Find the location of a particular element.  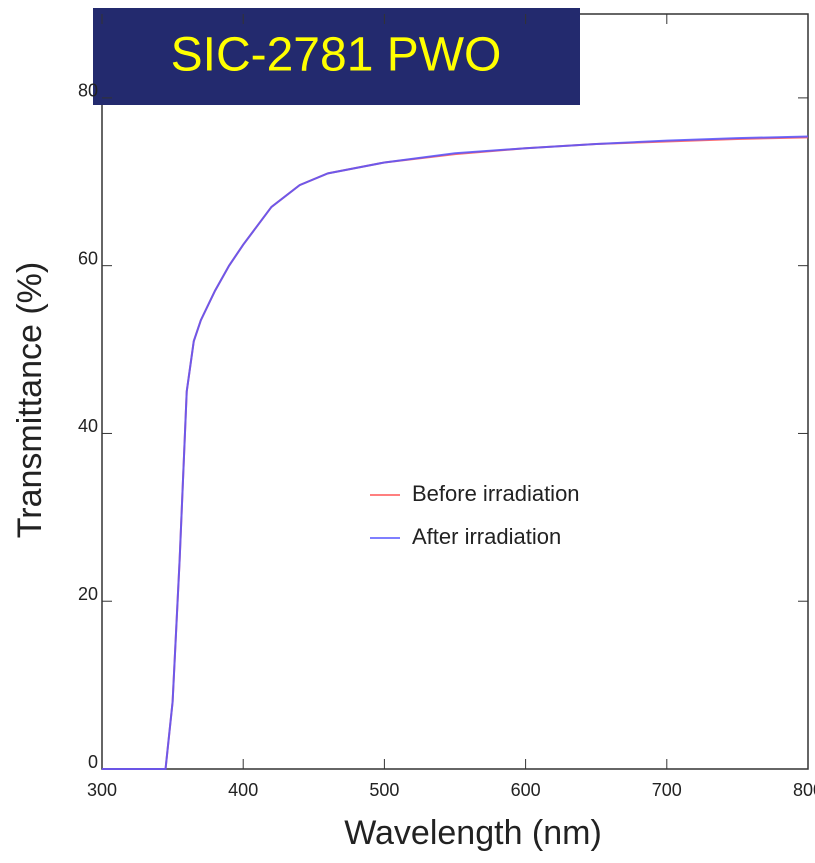

x-tick-label: 600 is located at coordinates (526, 790).